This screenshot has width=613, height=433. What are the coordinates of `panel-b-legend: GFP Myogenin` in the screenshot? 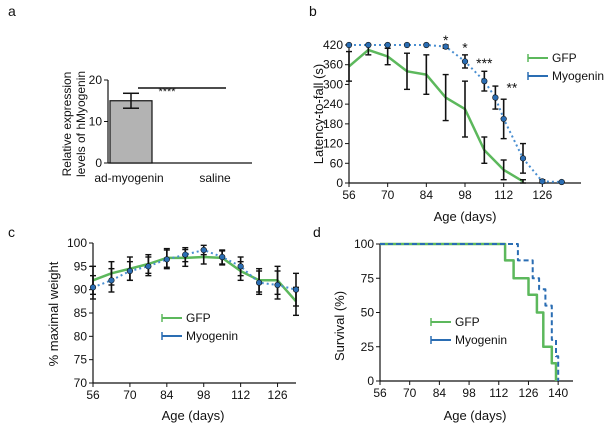 It's located at (565, 67).